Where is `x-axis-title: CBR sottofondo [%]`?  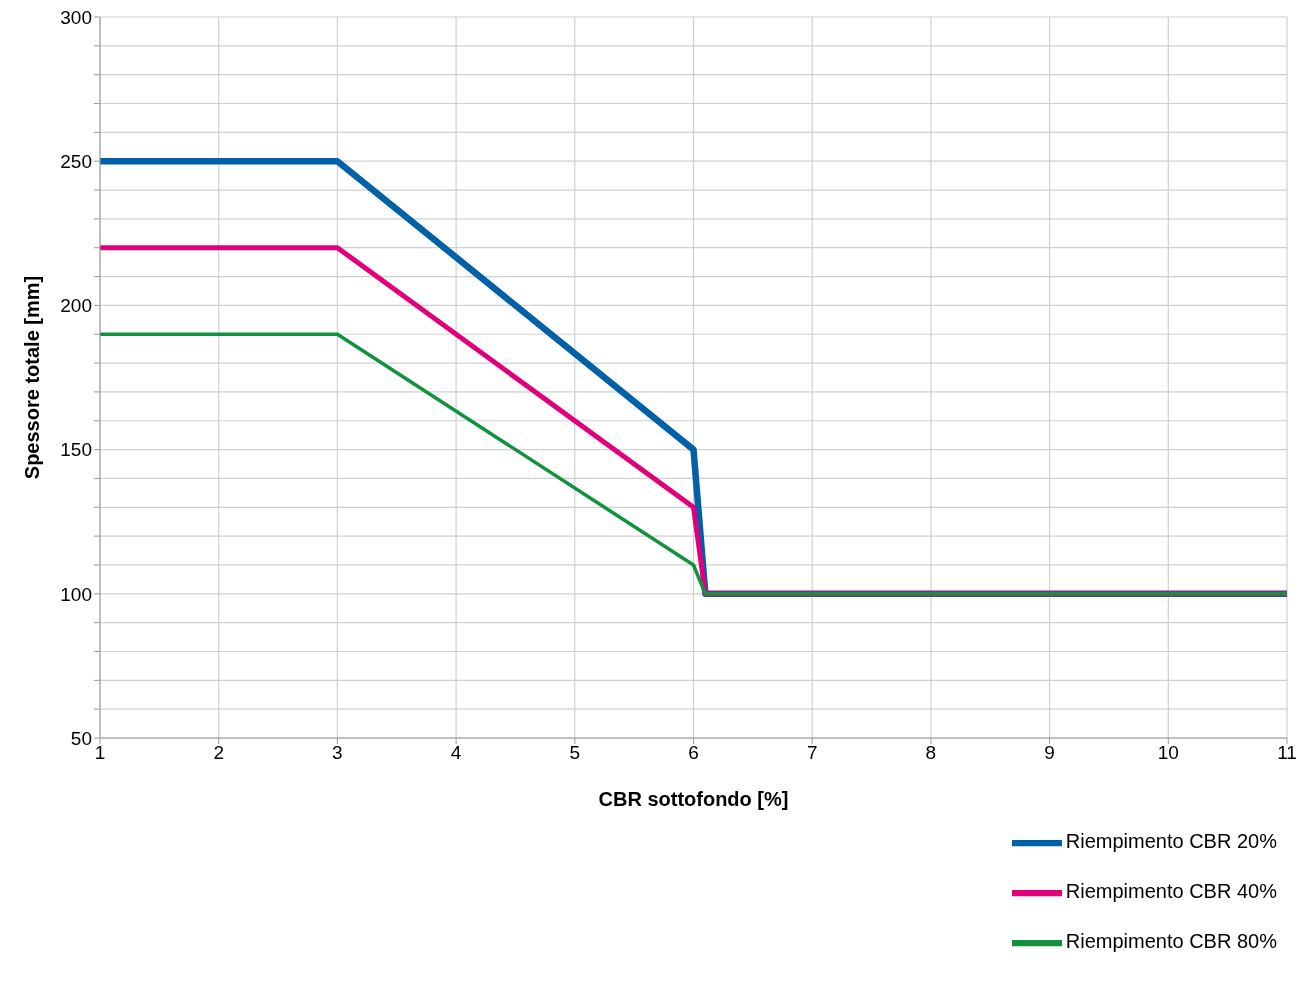 x-axis-title: CBR sottofondo [%] is located at coordinates (693, 799).